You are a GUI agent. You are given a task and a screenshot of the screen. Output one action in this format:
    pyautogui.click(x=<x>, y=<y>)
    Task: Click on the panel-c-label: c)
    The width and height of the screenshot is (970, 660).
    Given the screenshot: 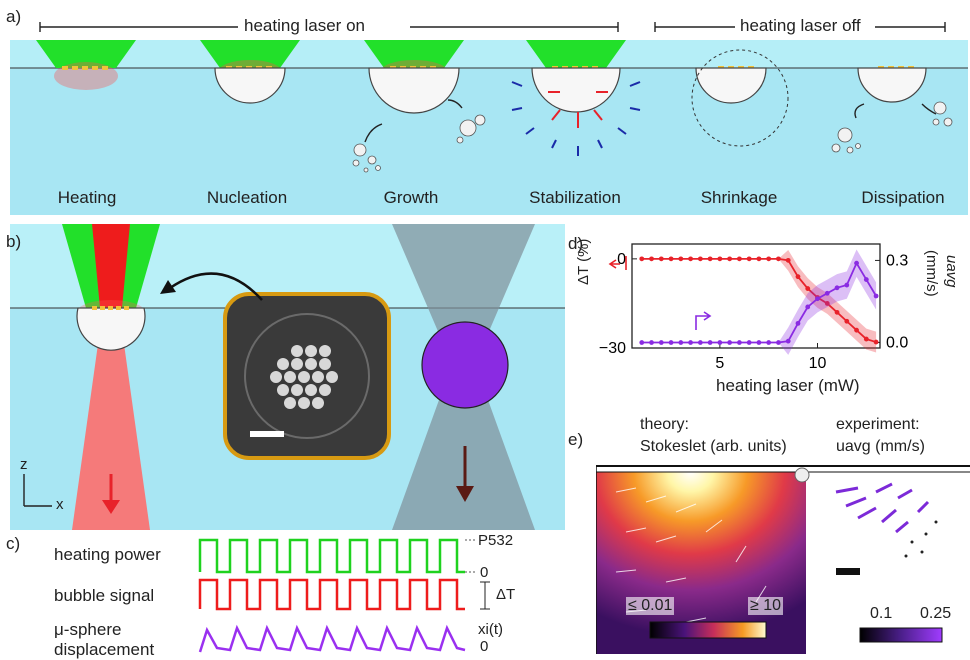 What is the action you would take?
    pyautogui.click(x=13, y=543)
    